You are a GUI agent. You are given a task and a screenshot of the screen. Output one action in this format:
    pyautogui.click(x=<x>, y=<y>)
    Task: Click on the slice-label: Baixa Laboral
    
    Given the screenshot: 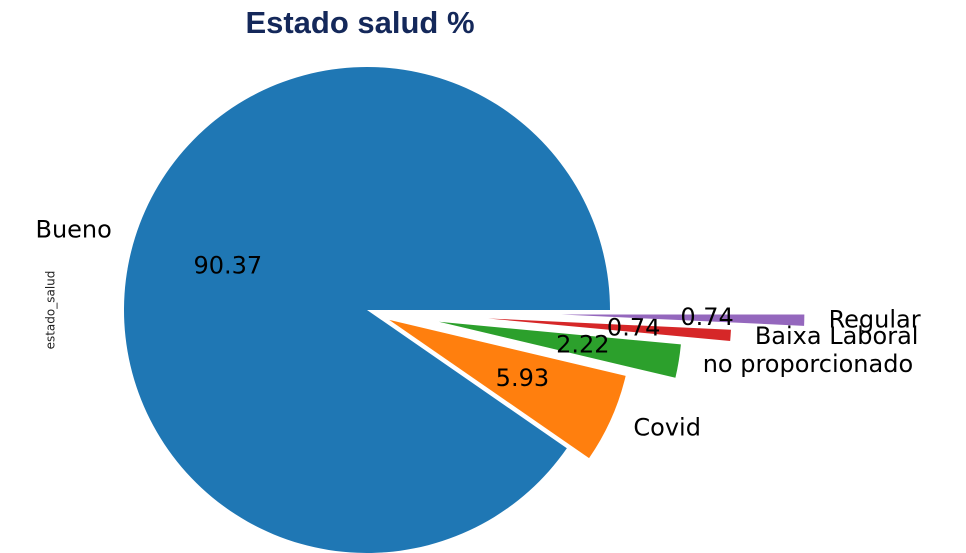 What is the action you would take?
    pyautogui.click(x=837, y=336)
    